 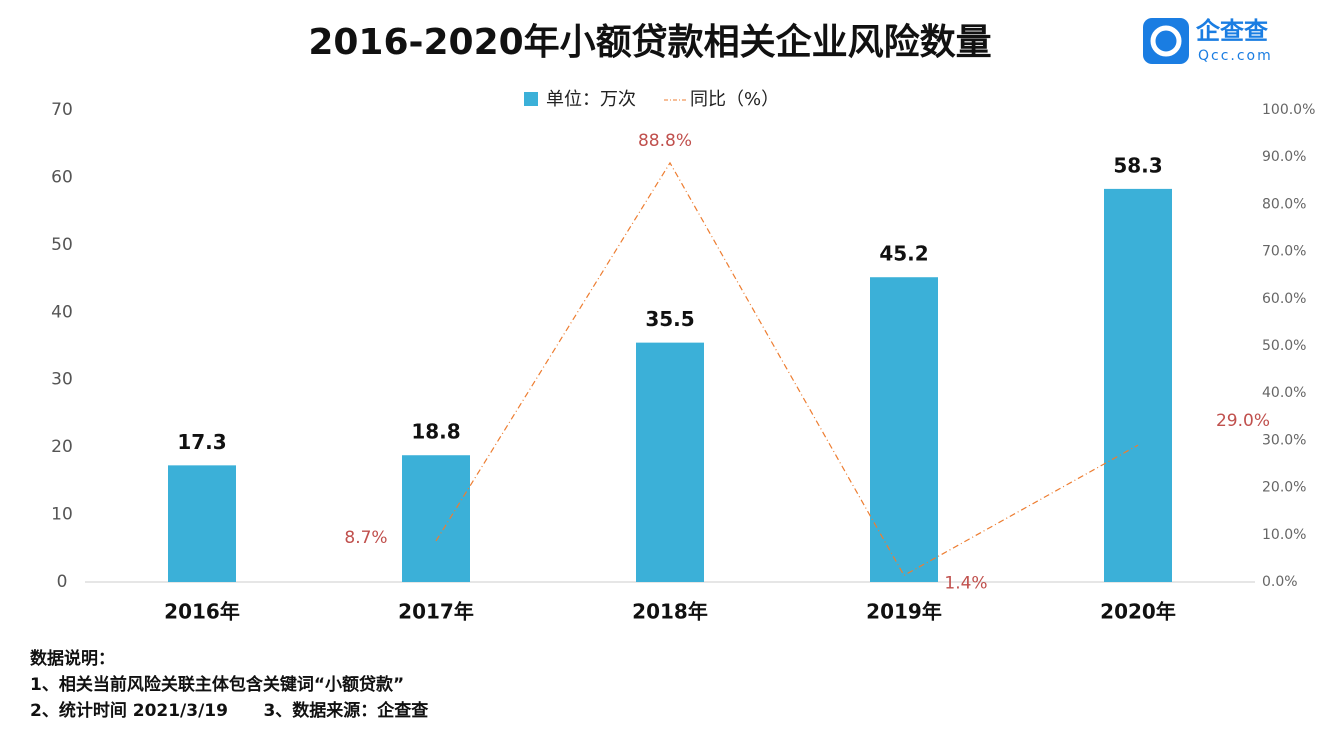 I want to click on y-tick-label: 50, so click(x=62, y=245).